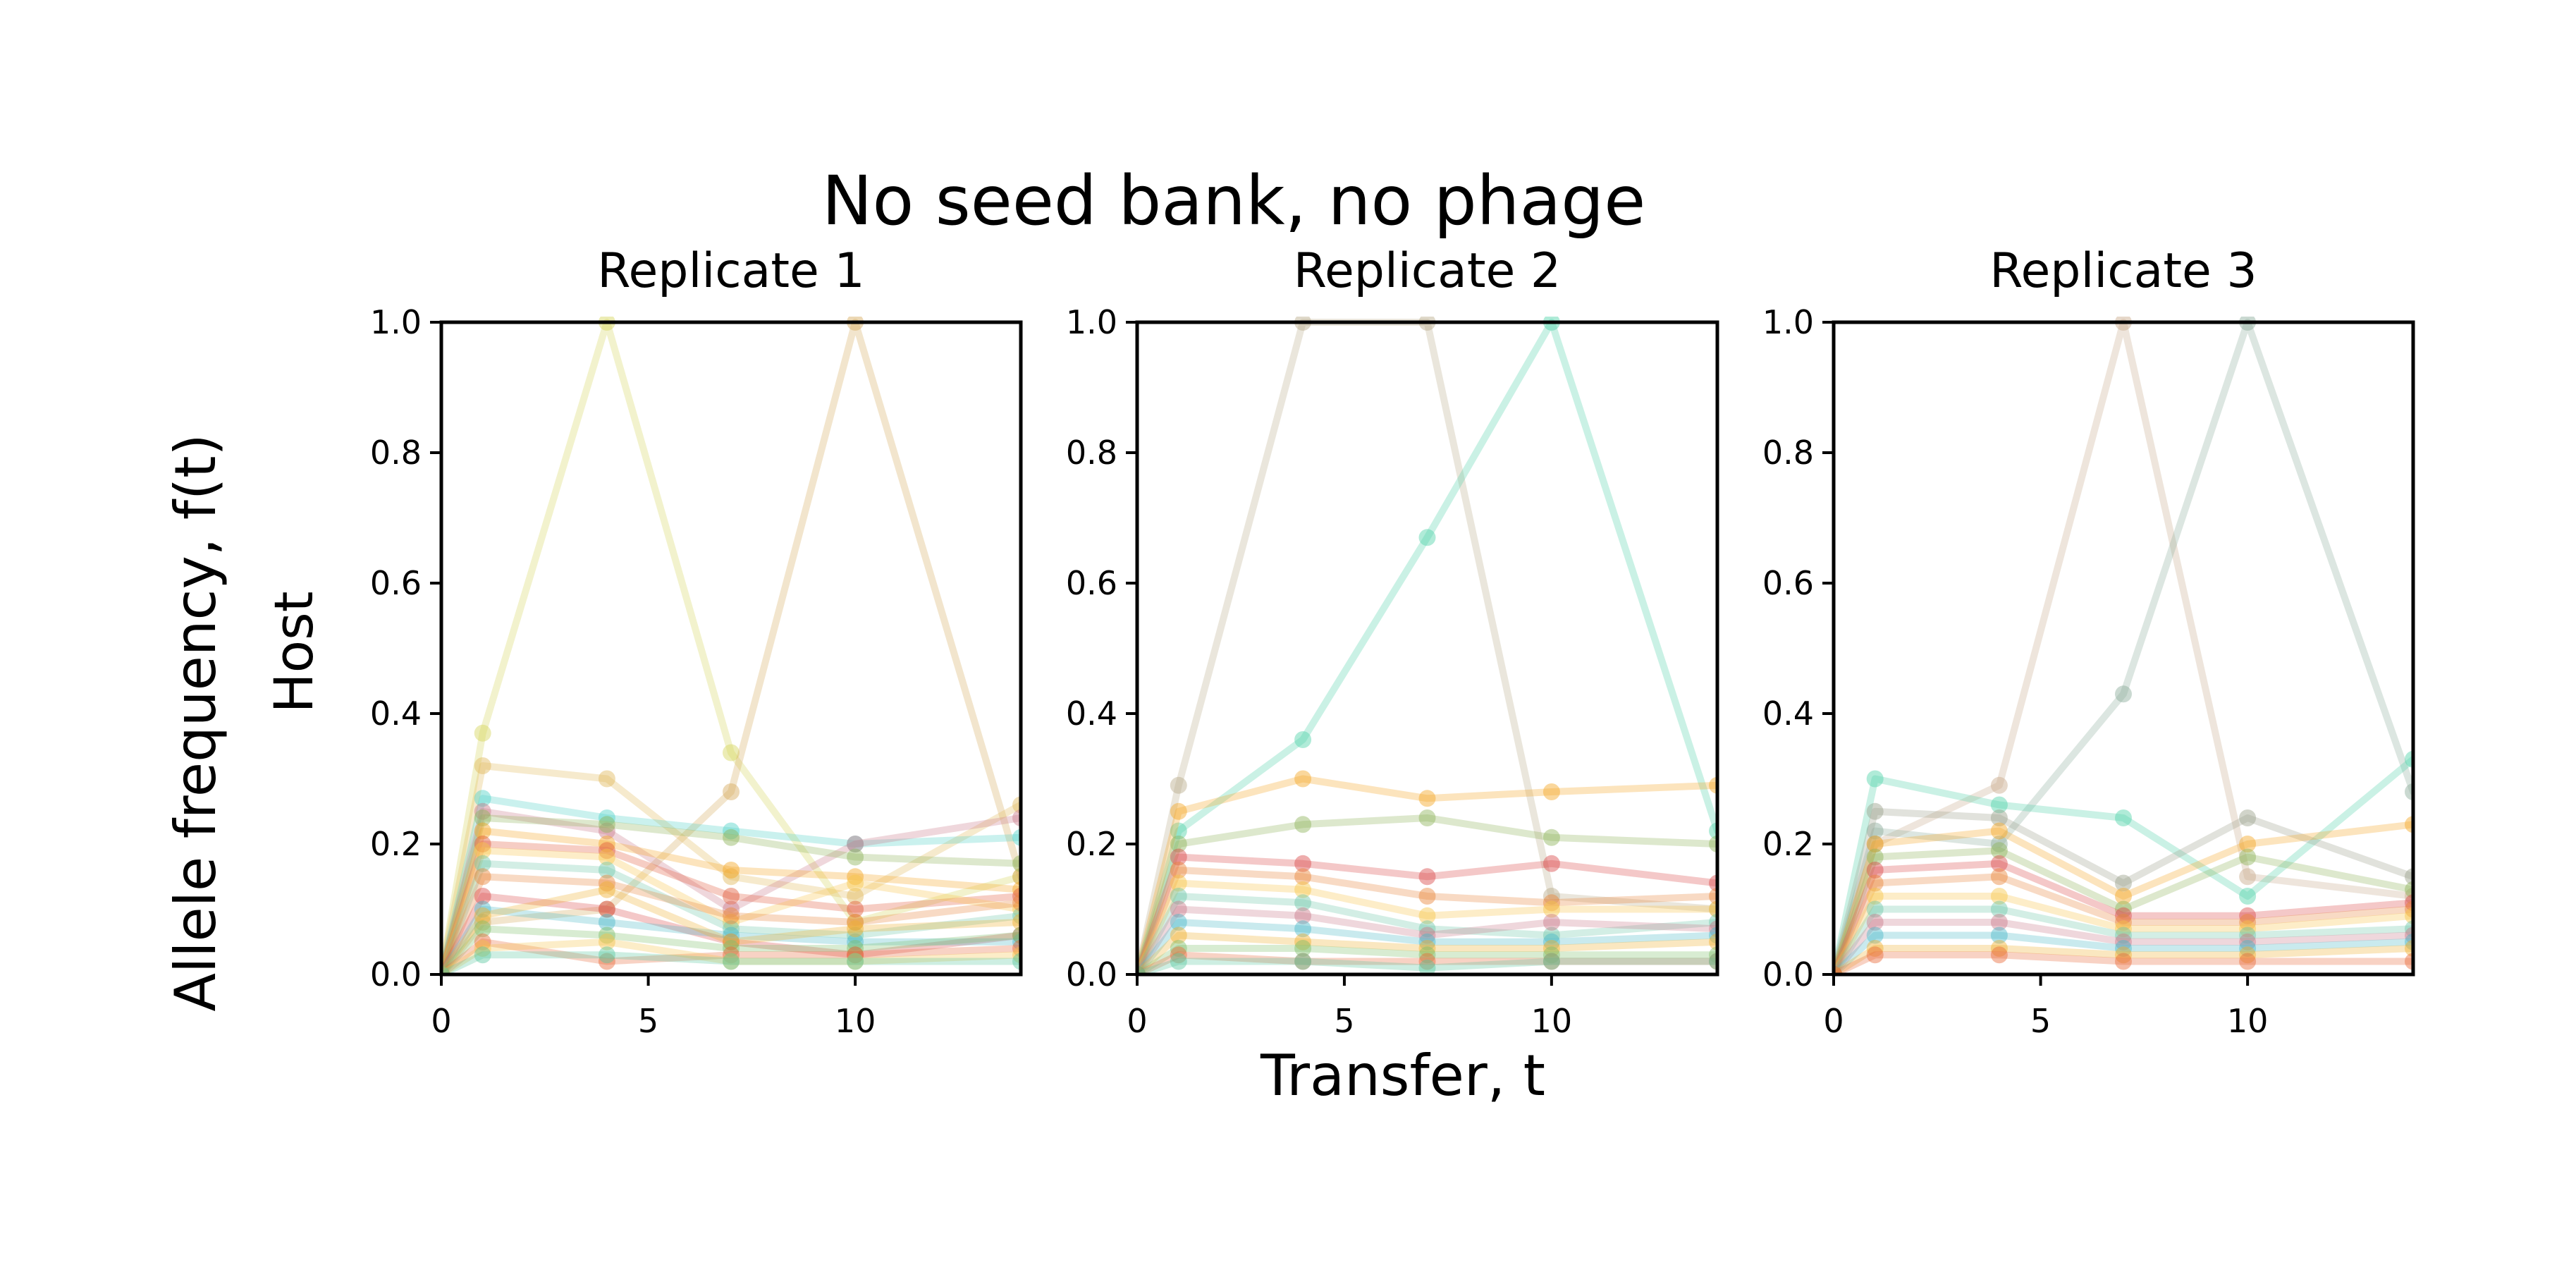  What do you see at coordinates (396, 974) in the screenshot?
I see `y-tick-label: 0.0` at bounding box center [396, 974].